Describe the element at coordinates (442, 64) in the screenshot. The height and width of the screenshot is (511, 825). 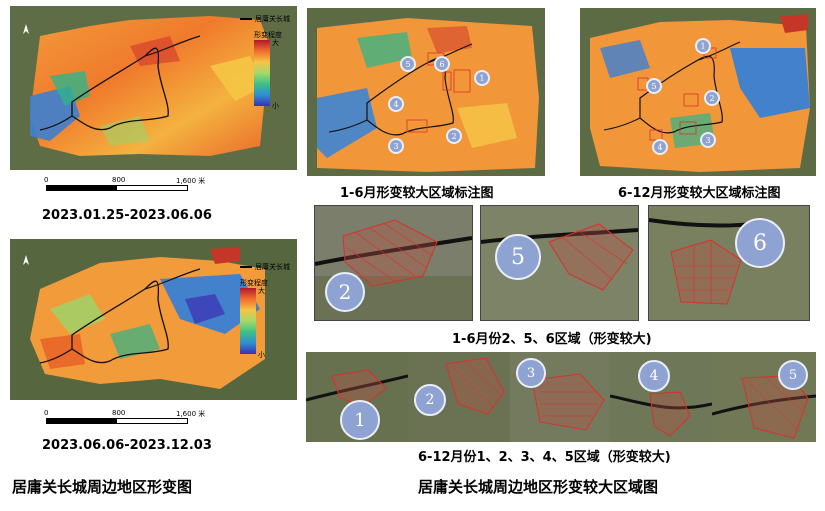
I see `marker-6: 6` at that location.